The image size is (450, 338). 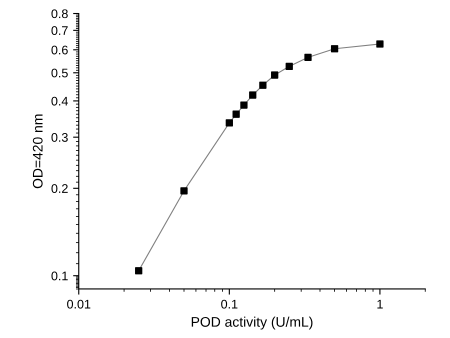 I want to click on x-tick-label: 0.1, so click(x=229, y=304).